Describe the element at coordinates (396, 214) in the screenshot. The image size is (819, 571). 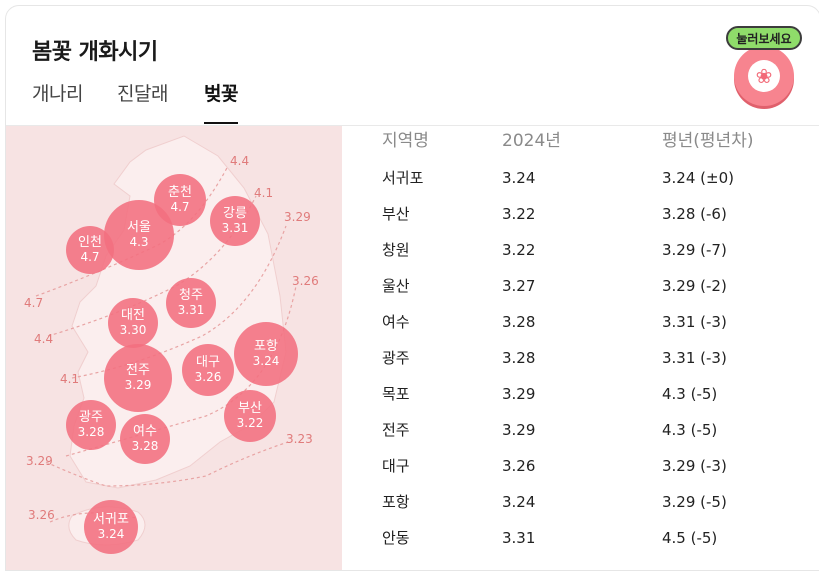
I see `cell-region: 부산` at that location.